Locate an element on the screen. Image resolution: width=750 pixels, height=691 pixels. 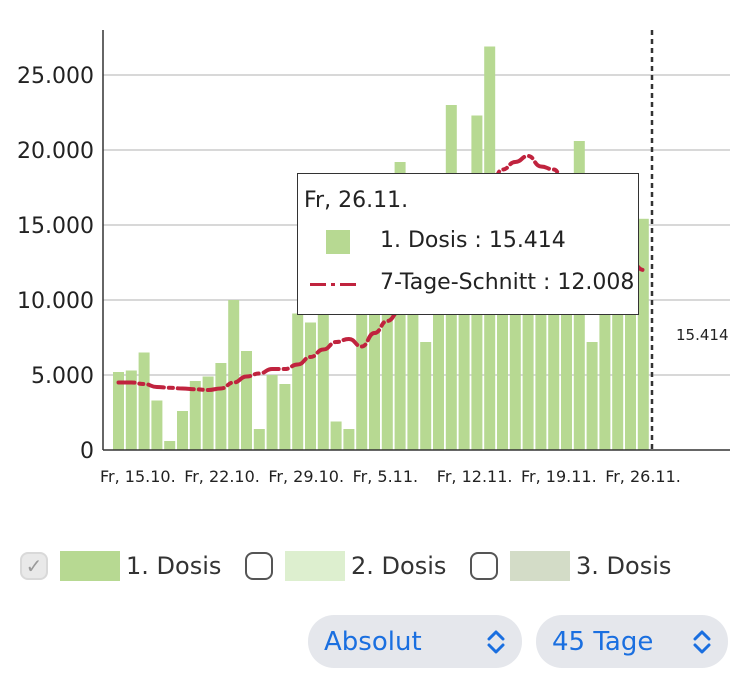
x-tick-label: Fr, 26.11. is located at coordinates (643, 476).